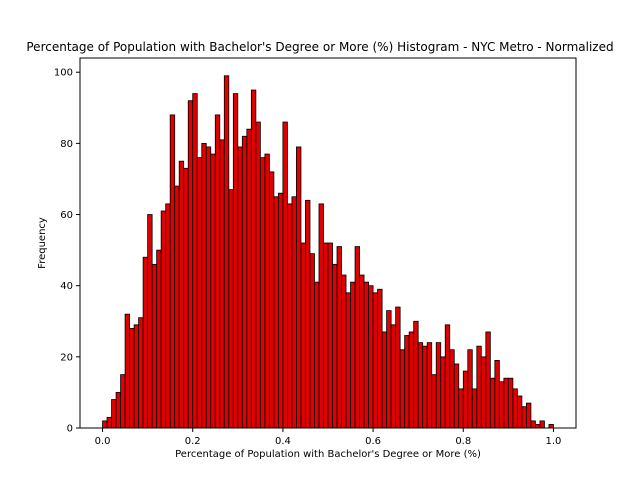 The width and height of the screenshot is (640, 480). Describe the element at coordinates (373, 441) in the screenshot. I see `x-tick-label: 0.6` at that location.